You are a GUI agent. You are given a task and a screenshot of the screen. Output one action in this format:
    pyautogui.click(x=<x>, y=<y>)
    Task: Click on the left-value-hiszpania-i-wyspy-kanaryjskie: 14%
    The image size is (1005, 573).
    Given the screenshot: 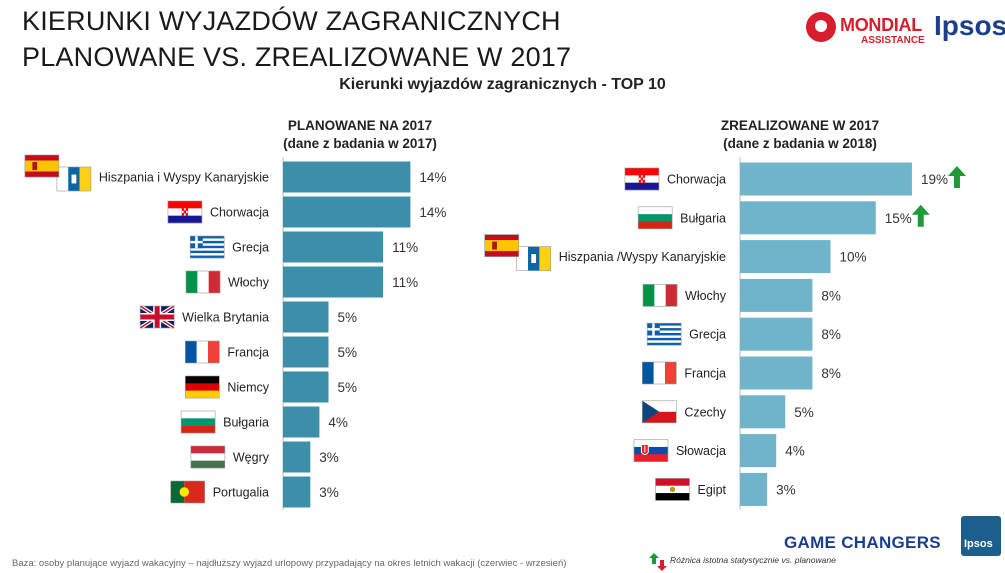 What is the action you would take?
    pyautogui.click(x=432, y=177)
    